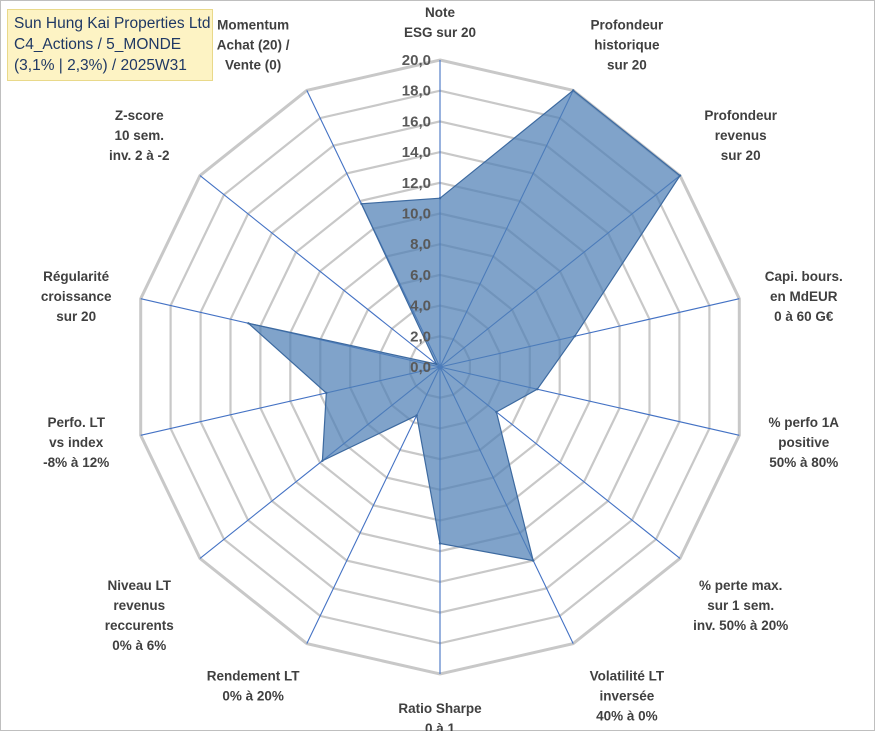  I want to click on tick-label-6: 12,0, so click(416, 183).